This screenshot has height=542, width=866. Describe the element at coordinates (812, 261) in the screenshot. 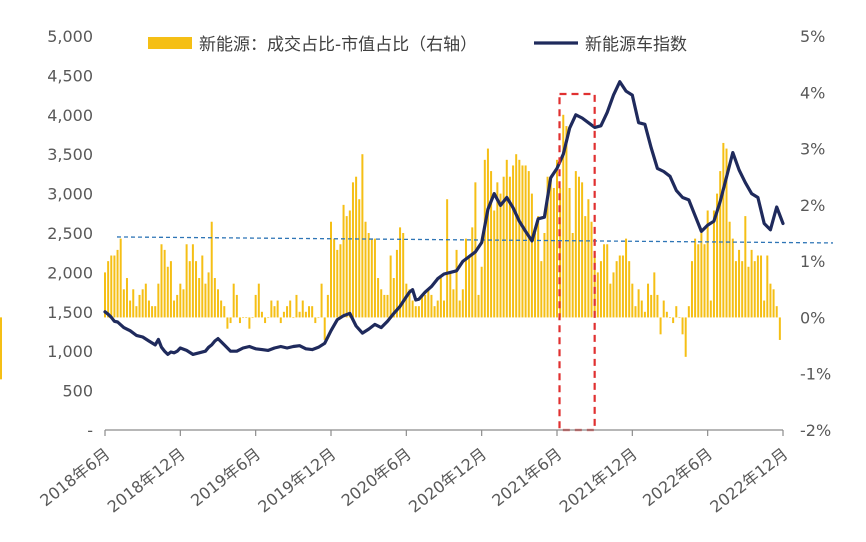

I see `right-tick-label: 1%` at that location.